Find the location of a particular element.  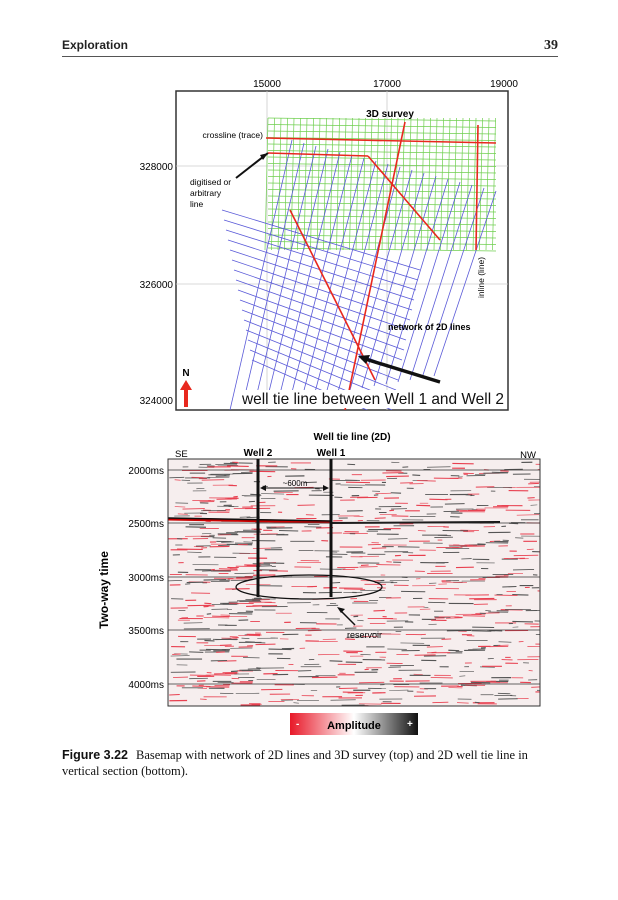

inline-label: inline (line) is located at coordinates (481, 277).